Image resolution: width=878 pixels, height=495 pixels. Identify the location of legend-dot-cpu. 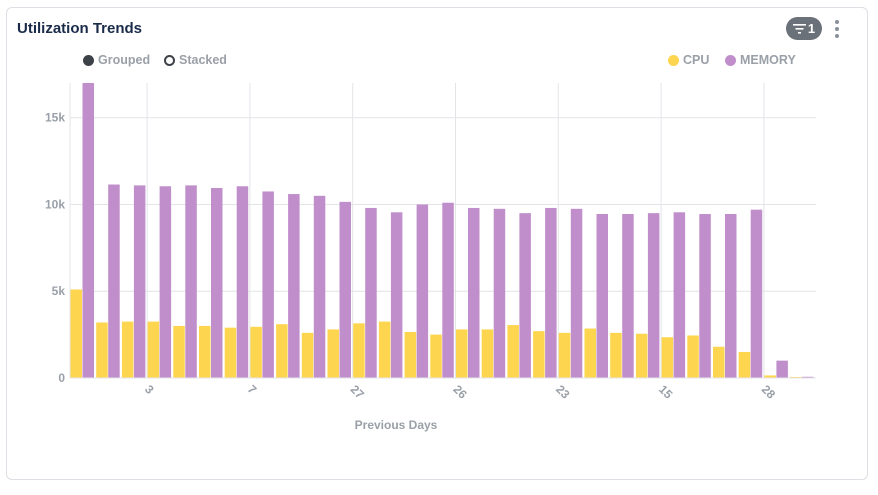
(673, 60).